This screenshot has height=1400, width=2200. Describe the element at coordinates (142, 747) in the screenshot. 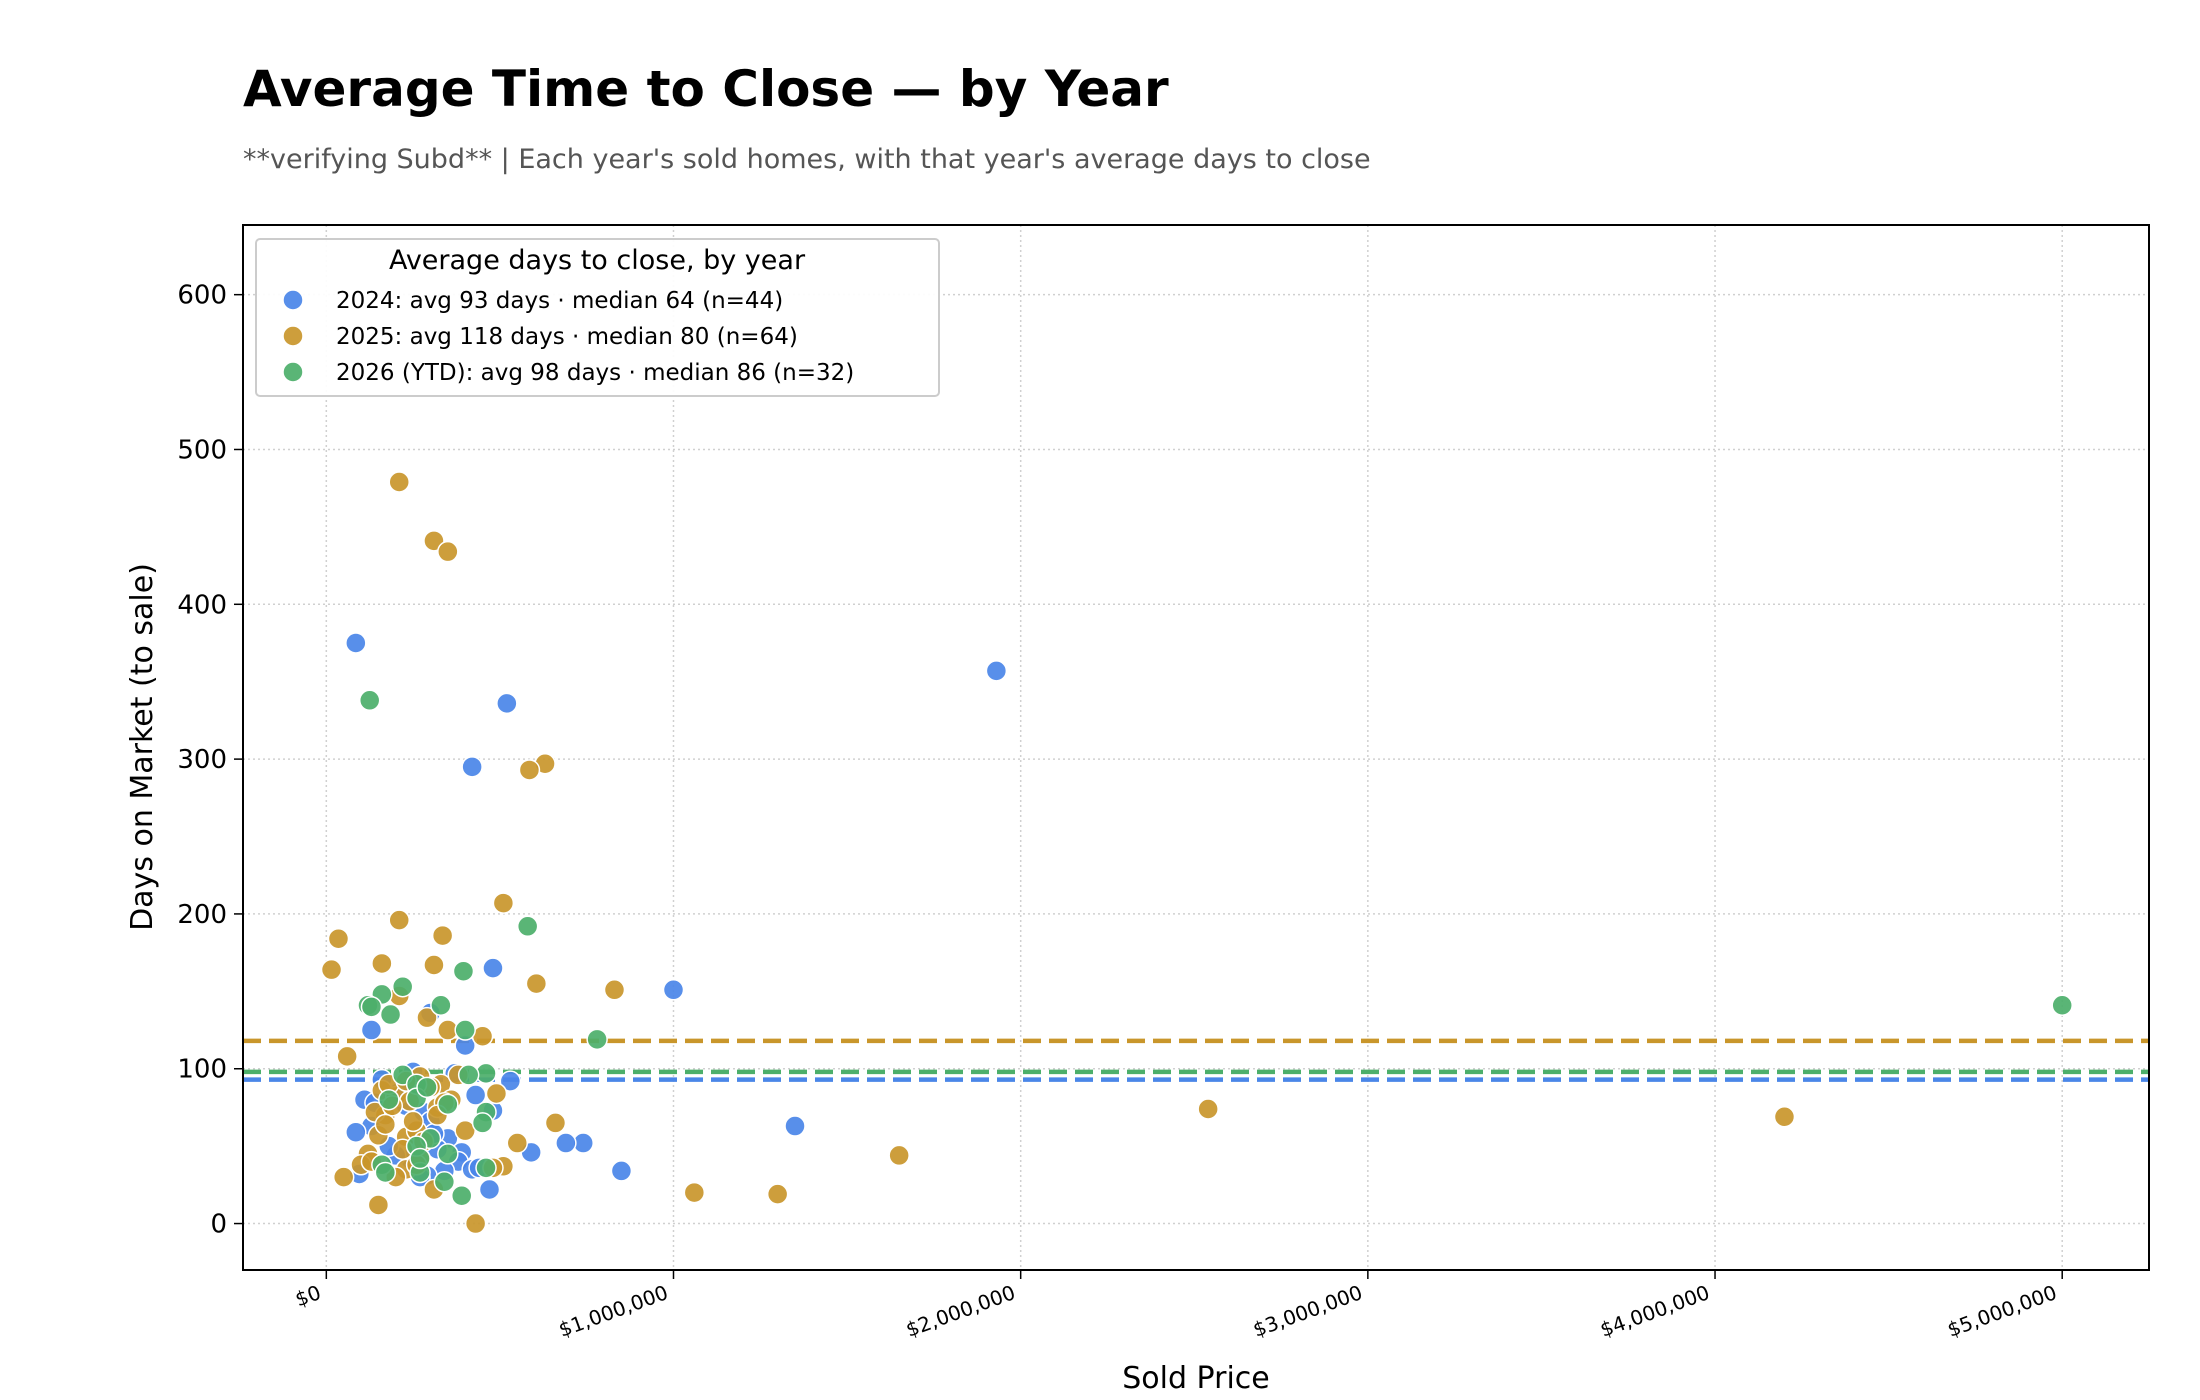

I see `y-axis-label: Days on Market (to sale)` at that location.